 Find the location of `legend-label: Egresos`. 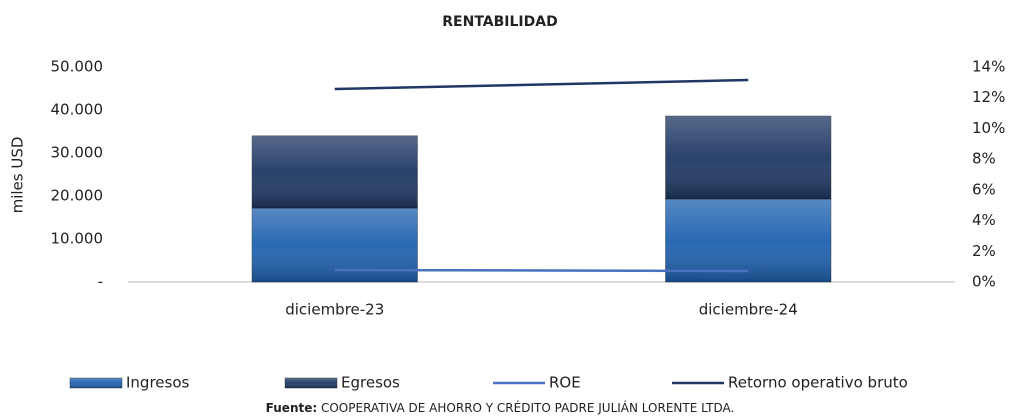

legend-label: Egresos is located at coordinates (370, 383).